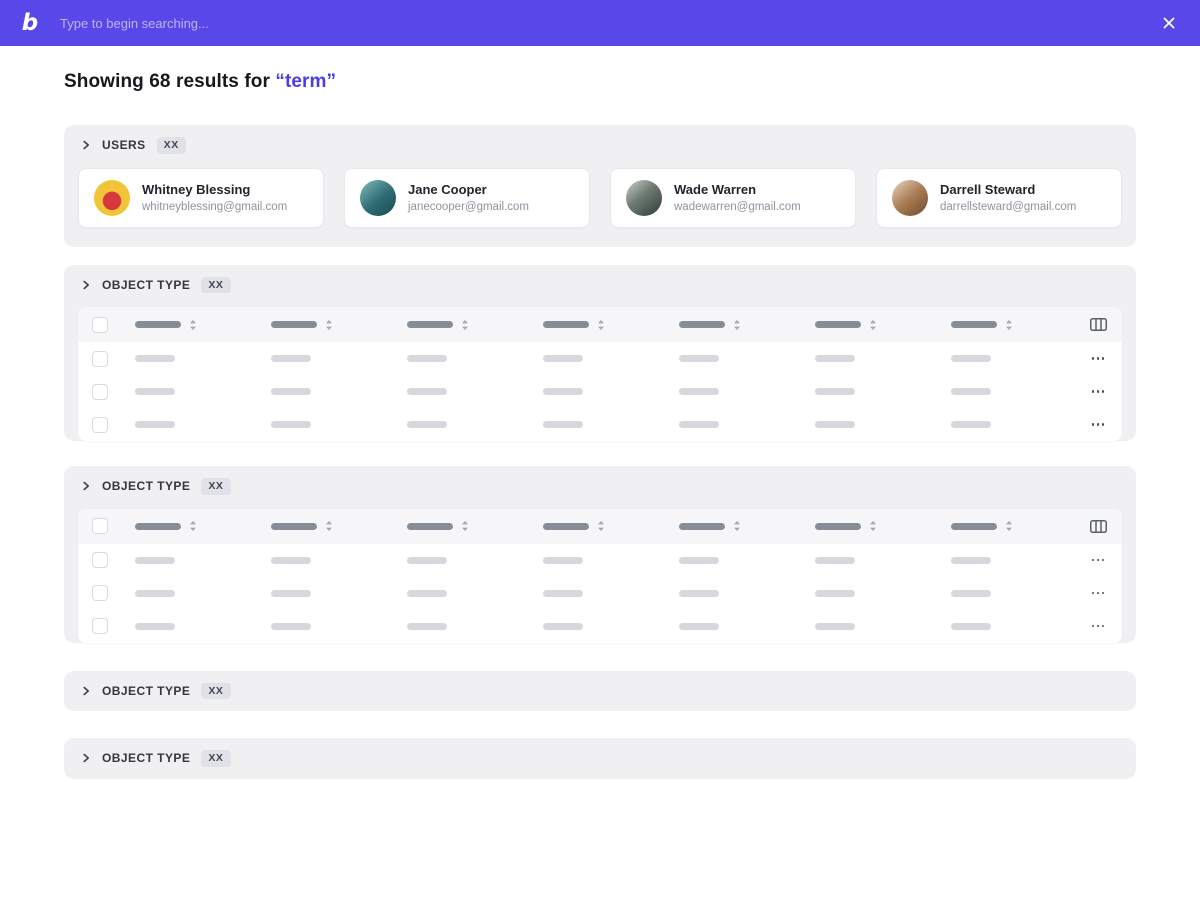  What do you see at coordinates (988, 189) in the screenshot?
I see `user-name: Darrell Steward` at bounding box center [988, 189].